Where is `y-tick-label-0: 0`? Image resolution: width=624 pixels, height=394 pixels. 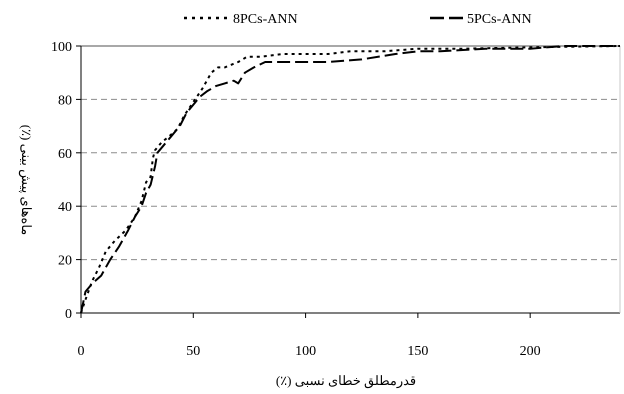
y-tick-label-0: 0 is located at coordinates (68, 314).